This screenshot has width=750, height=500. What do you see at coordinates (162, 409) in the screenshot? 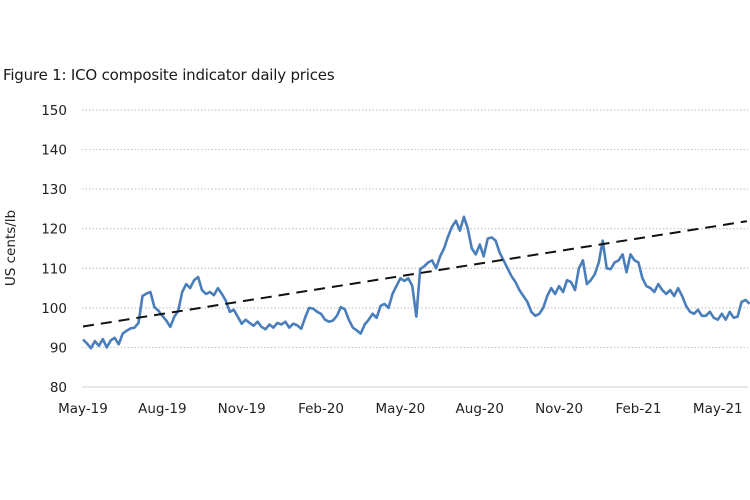
I see `x-tick-label: Aug-19` at bounding box center [162, 409].